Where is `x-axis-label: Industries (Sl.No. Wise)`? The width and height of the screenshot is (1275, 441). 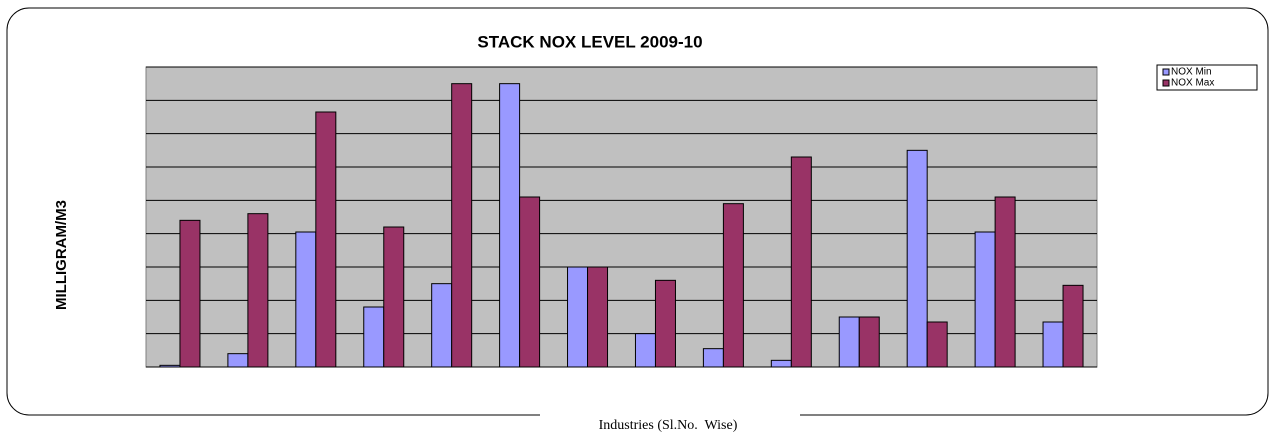 x-axis-label: Industries (Sl.No. Wise) is located at coordinates (668, 425).